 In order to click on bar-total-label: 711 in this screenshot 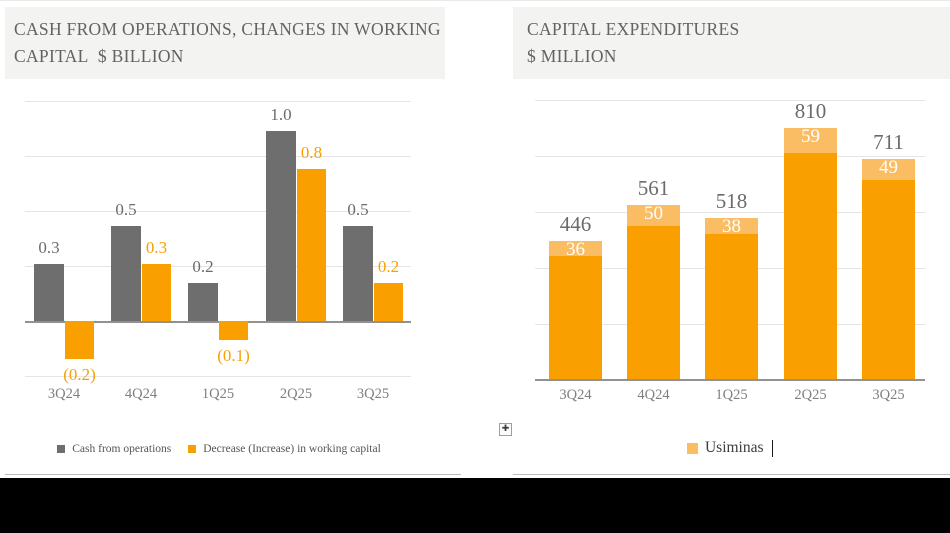, I will do `click(888, 142)`.